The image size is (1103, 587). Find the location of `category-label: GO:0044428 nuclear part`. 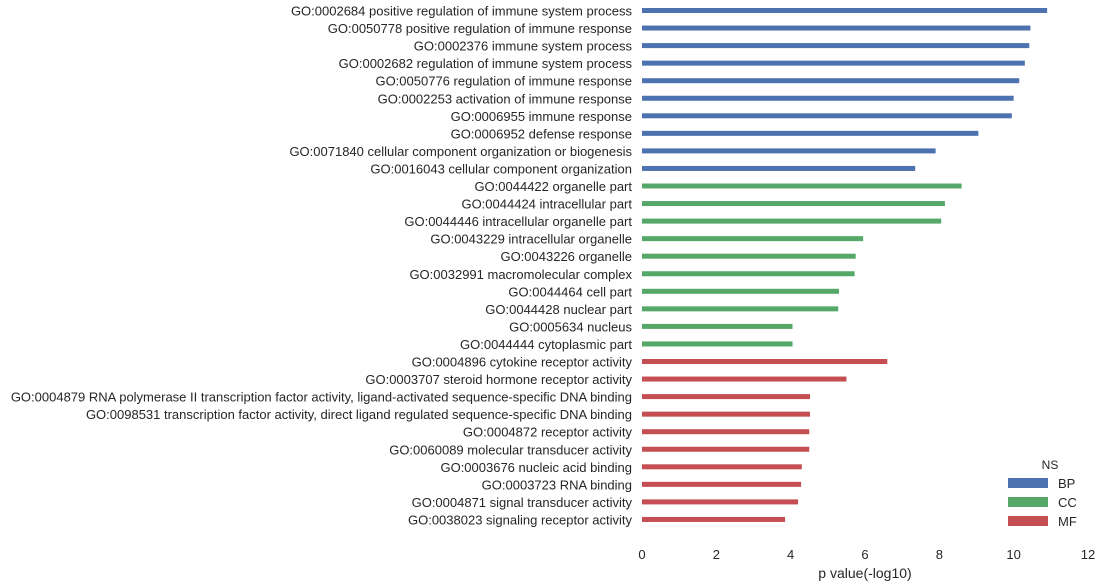

category-label: GO:0044428 nuclear part is located at coordinates (558, 309).